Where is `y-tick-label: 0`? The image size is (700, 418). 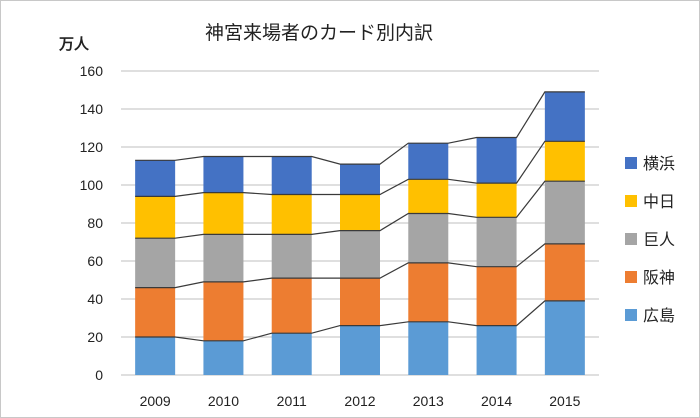
y-tick-label: 0 is located at coordinates (99, 375).